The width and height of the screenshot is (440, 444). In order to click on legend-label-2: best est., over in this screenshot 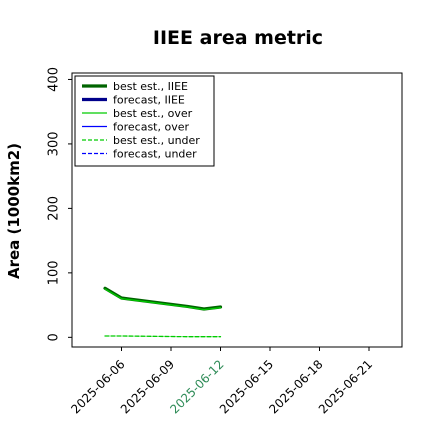, I will do `click(153, 113)`.